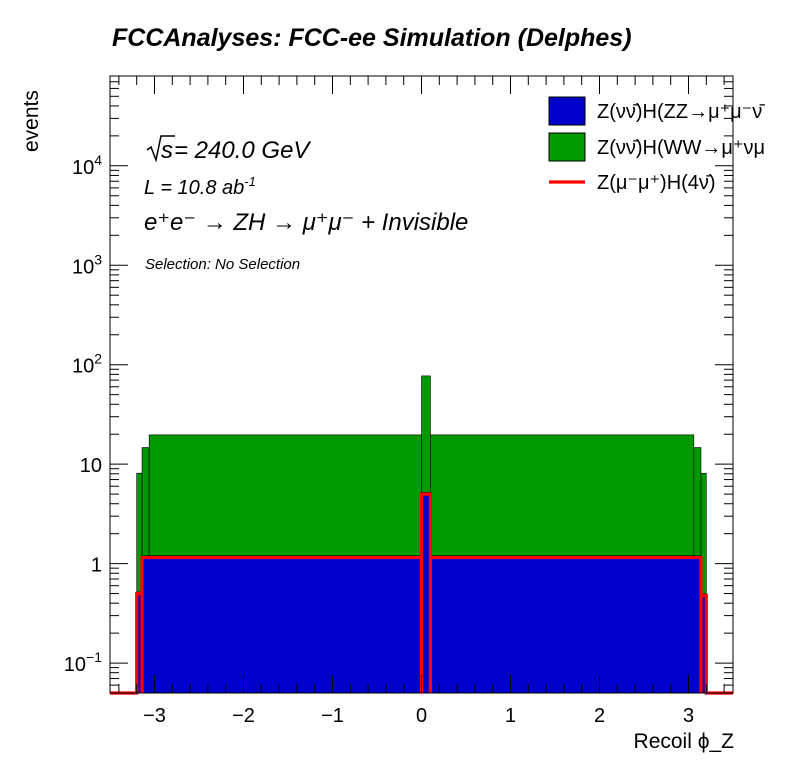 The height and width of the screenshot is (772, 796). What do you see at coordinates (167, 150) in the screenshot?
I see `energy-root-var: s` at bounding box center [167, 150].